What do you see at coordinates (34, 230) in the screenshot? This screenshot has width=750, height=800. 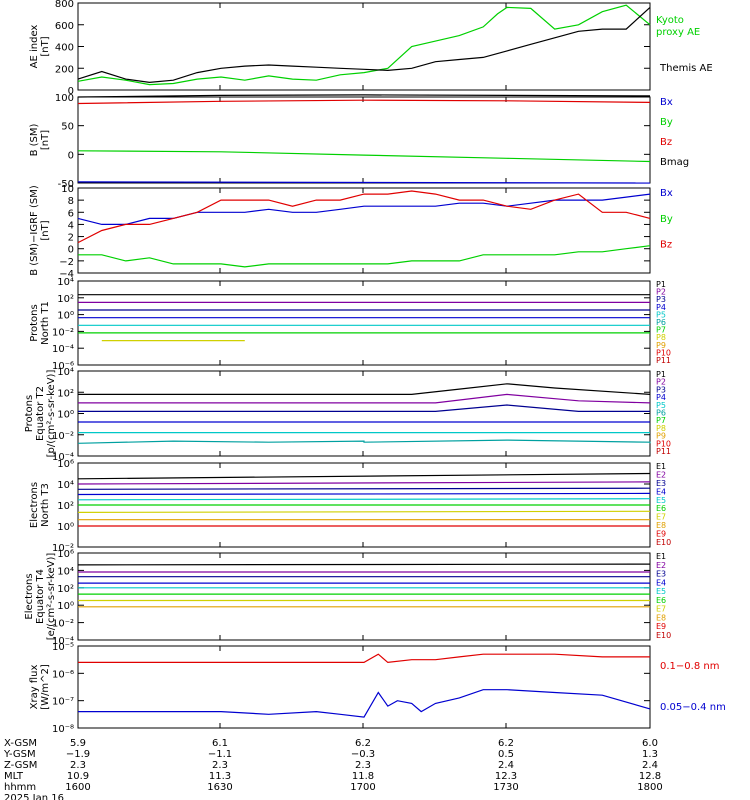 I see `y-axis-label: B (SM)−IGRF (SM)` at bounding box center [34, 230].